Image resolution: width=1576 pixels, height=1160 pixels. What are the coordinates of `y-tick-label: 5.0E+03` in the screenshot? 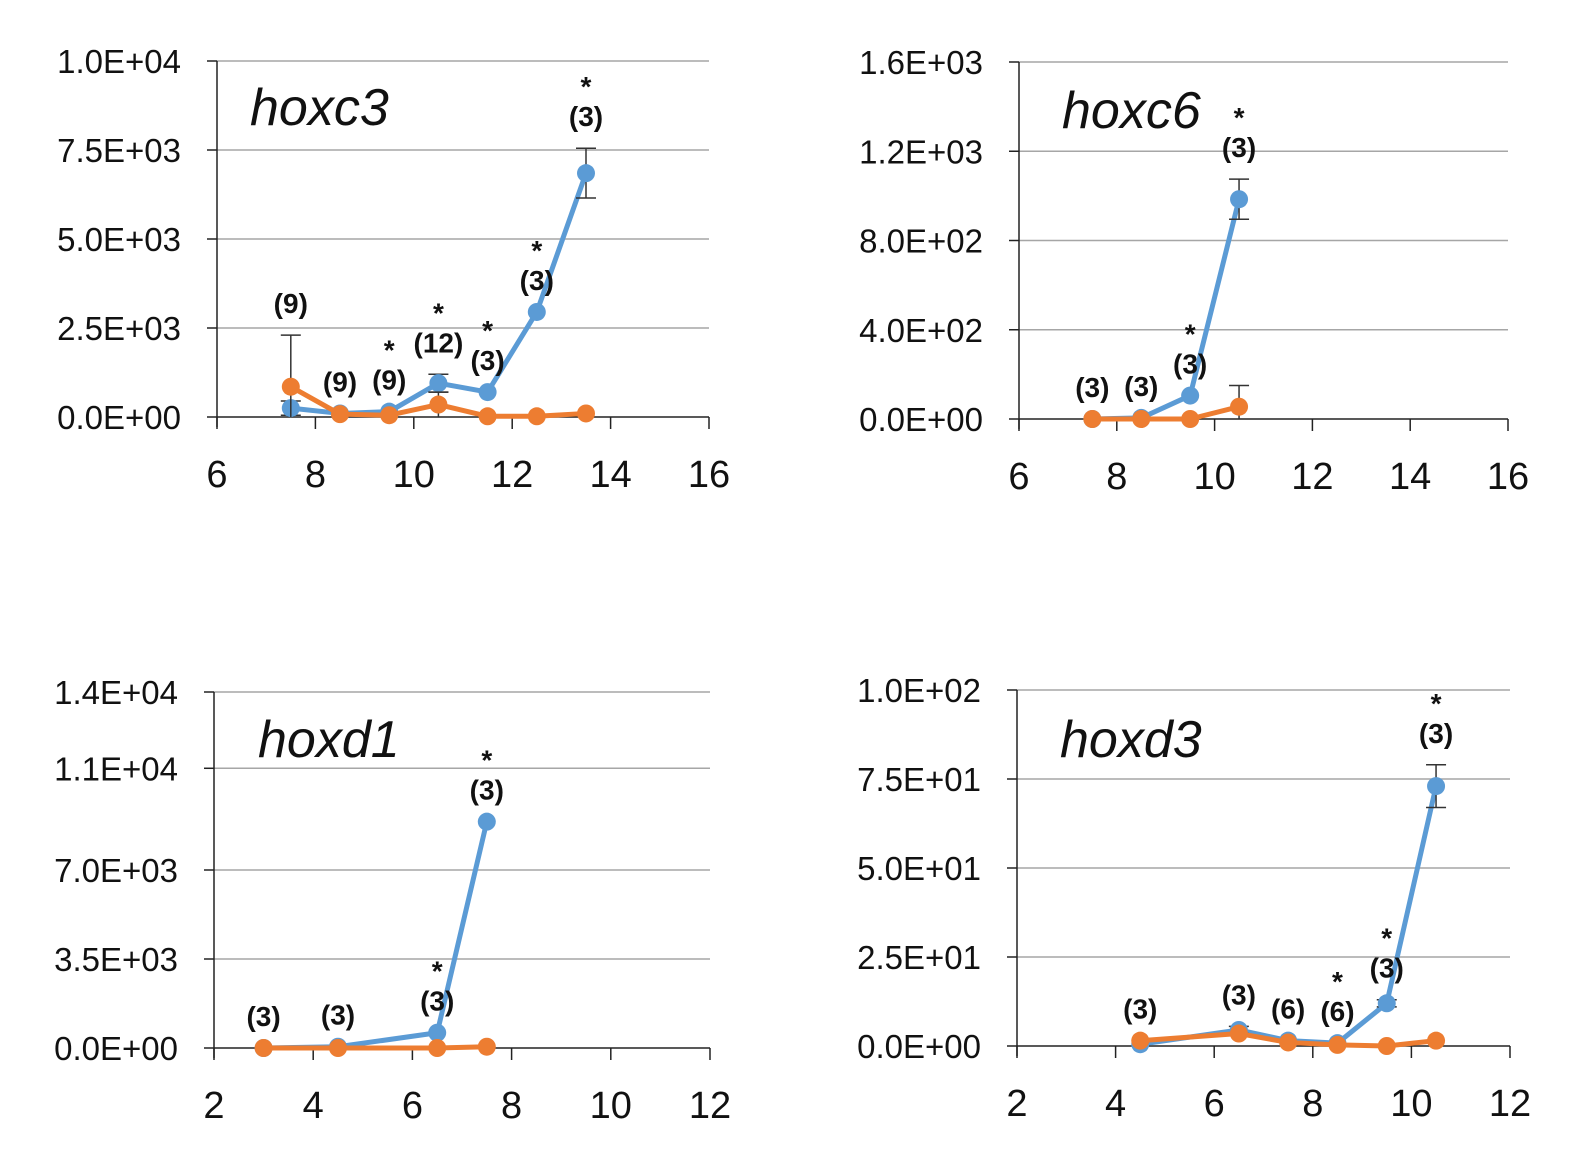 It's located at (119, 239).